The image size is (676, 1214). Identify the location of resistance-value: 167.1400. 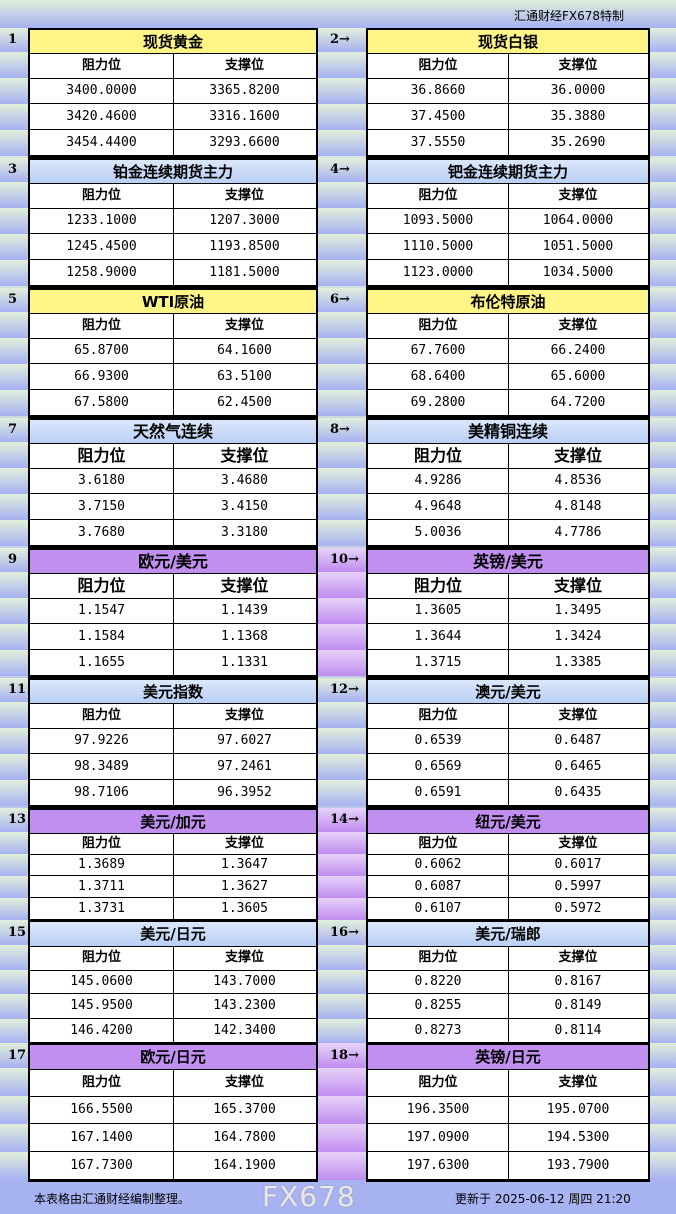
(101, 1138).